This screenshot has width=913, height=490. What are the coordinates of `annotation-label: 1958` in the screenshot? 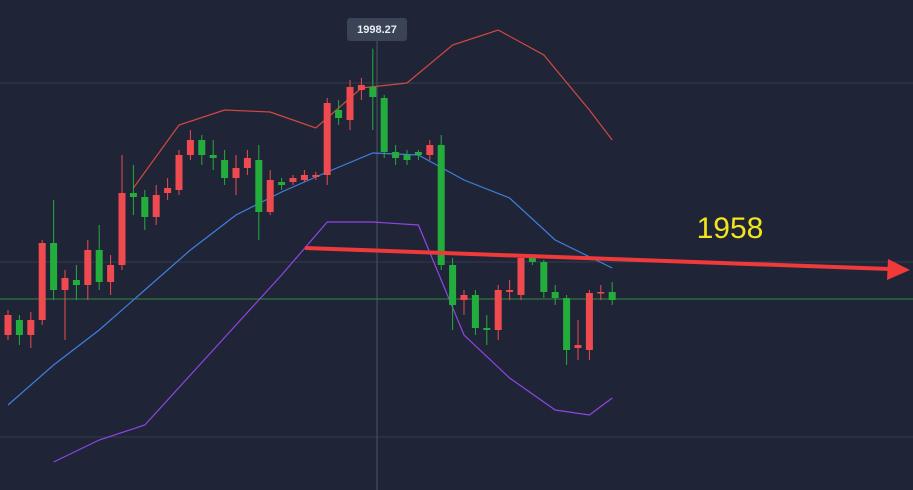 It's located at (730, 228).